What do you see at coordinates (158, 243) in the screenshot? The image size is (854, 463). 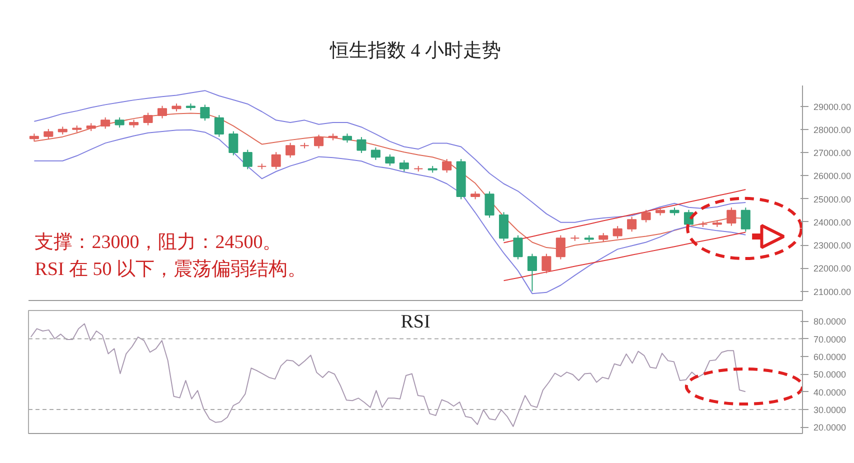 I see `annotation: 支撑：23000，阻力：24500。` at bounding box center [158, 243].